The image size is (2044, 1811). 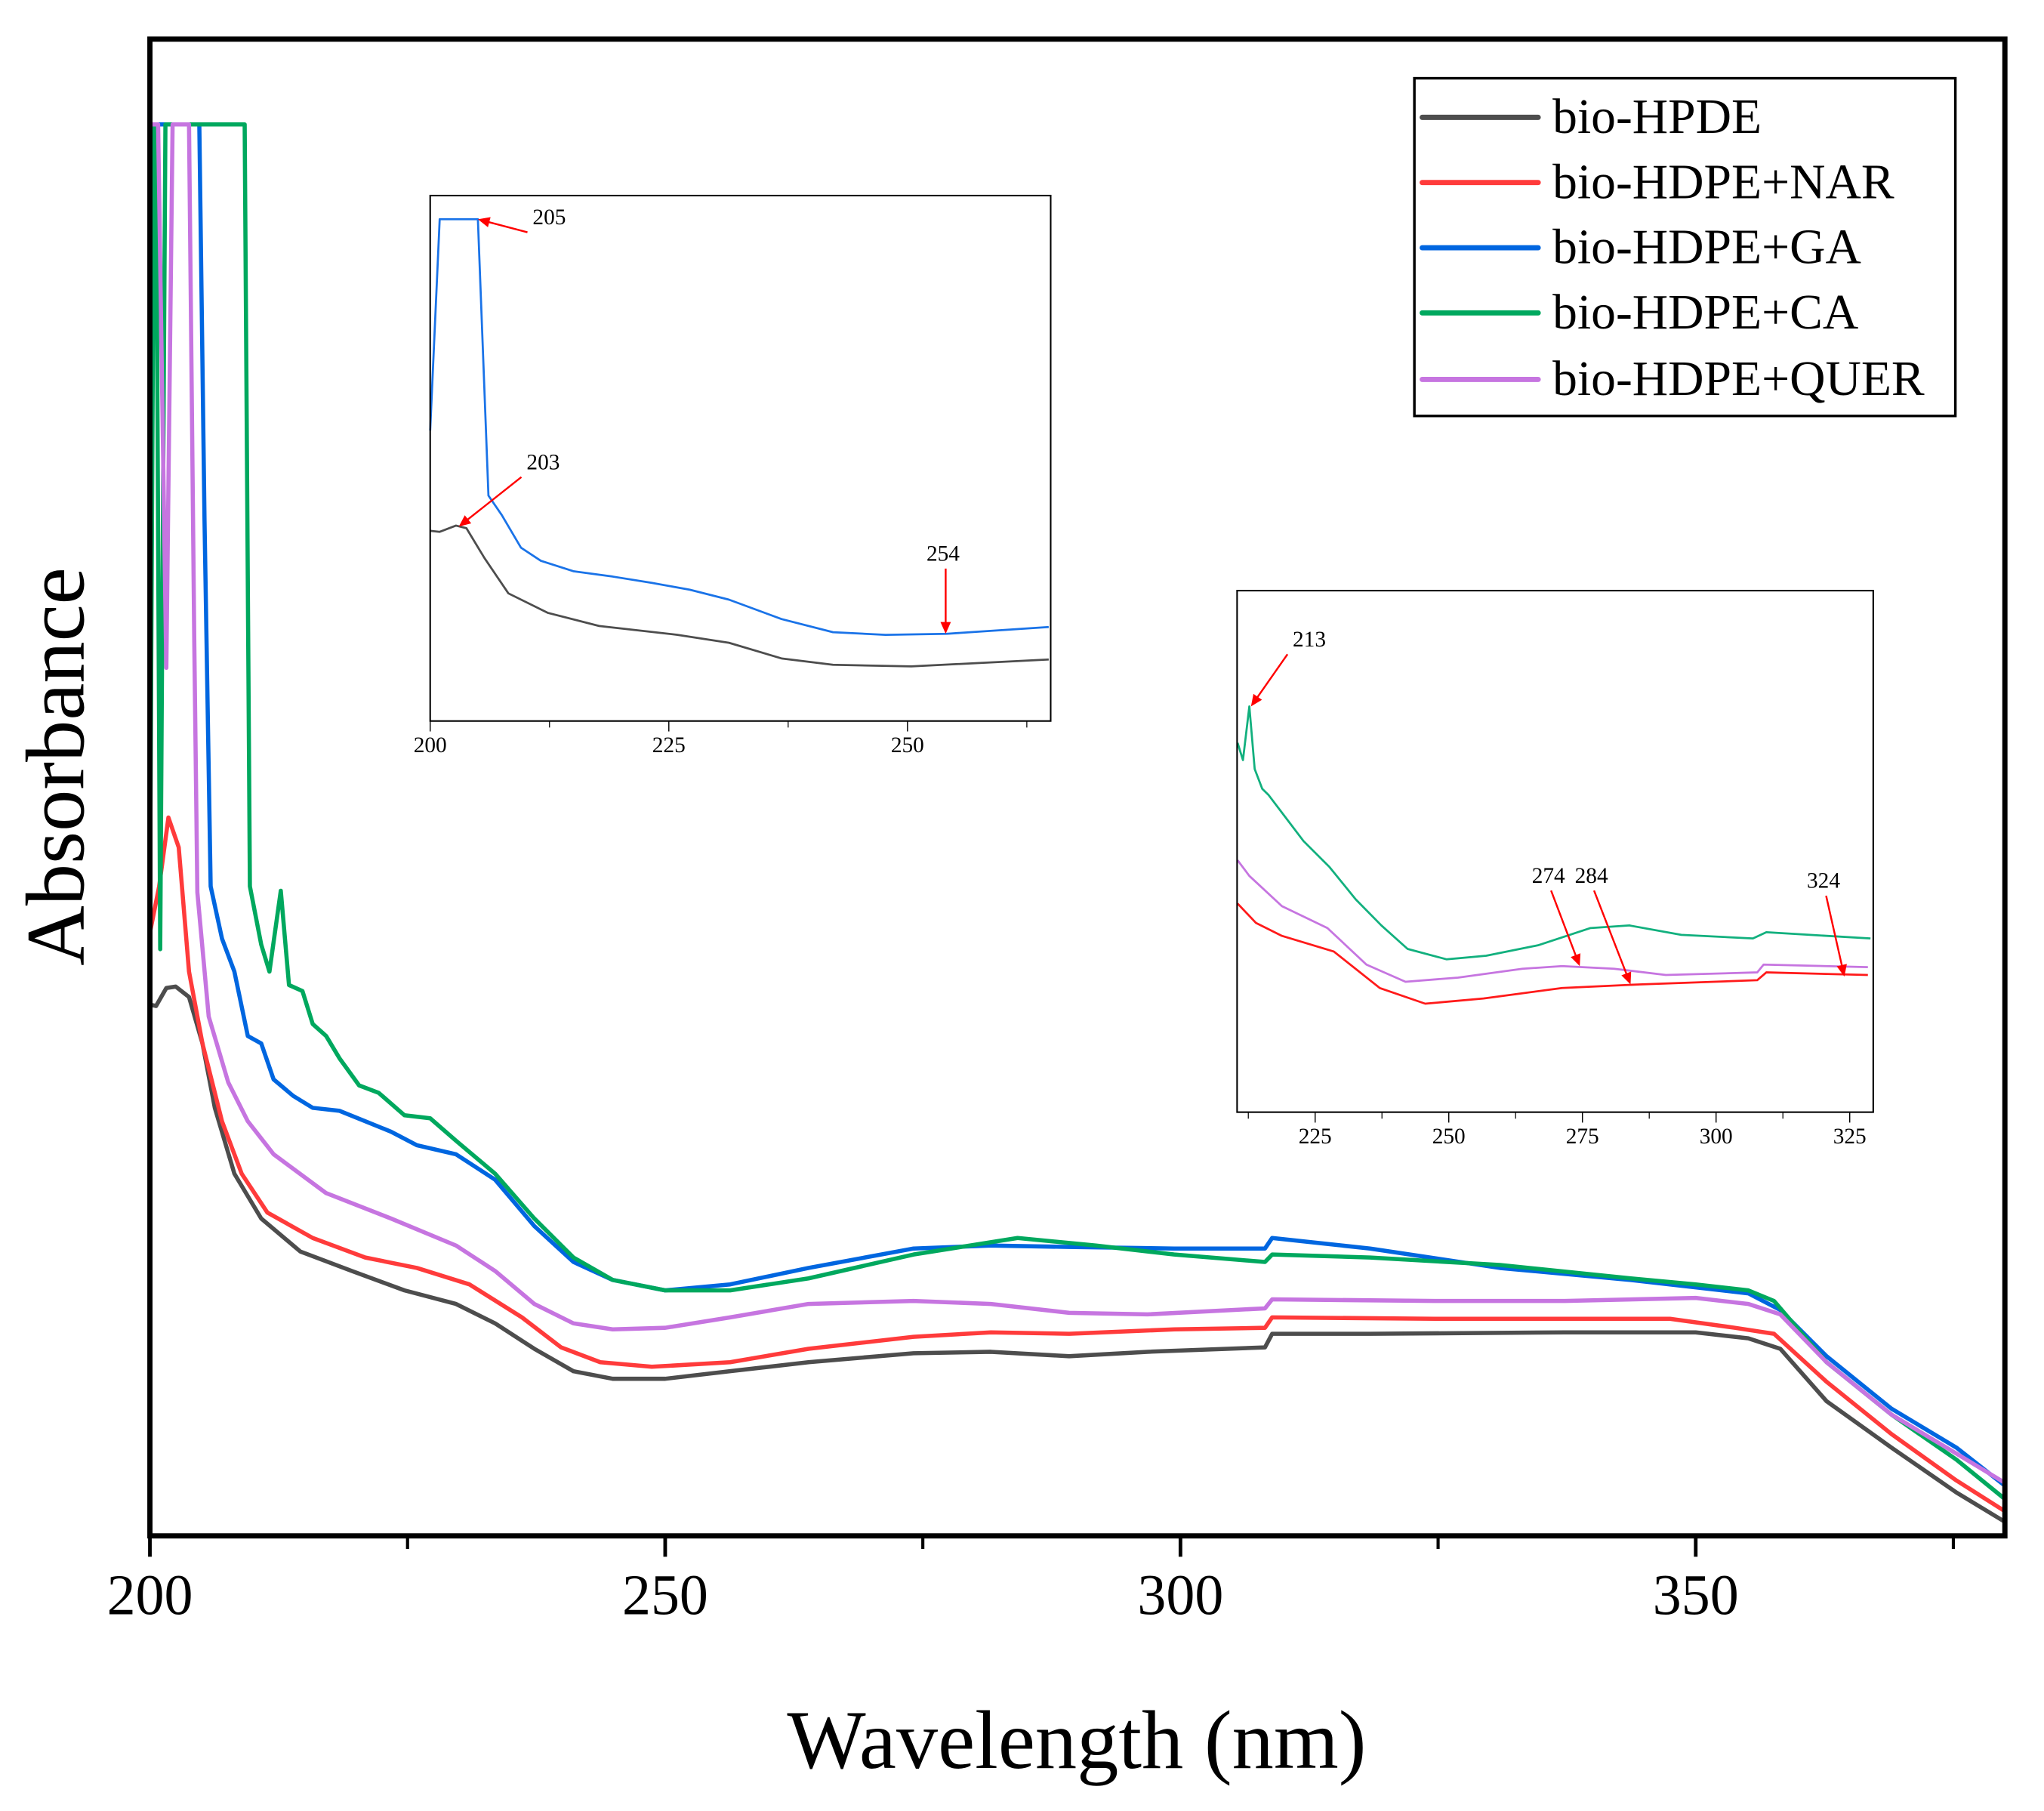 I want to click on legend-label: bio-HDPE+NAR, so click(x=1723, y=182).